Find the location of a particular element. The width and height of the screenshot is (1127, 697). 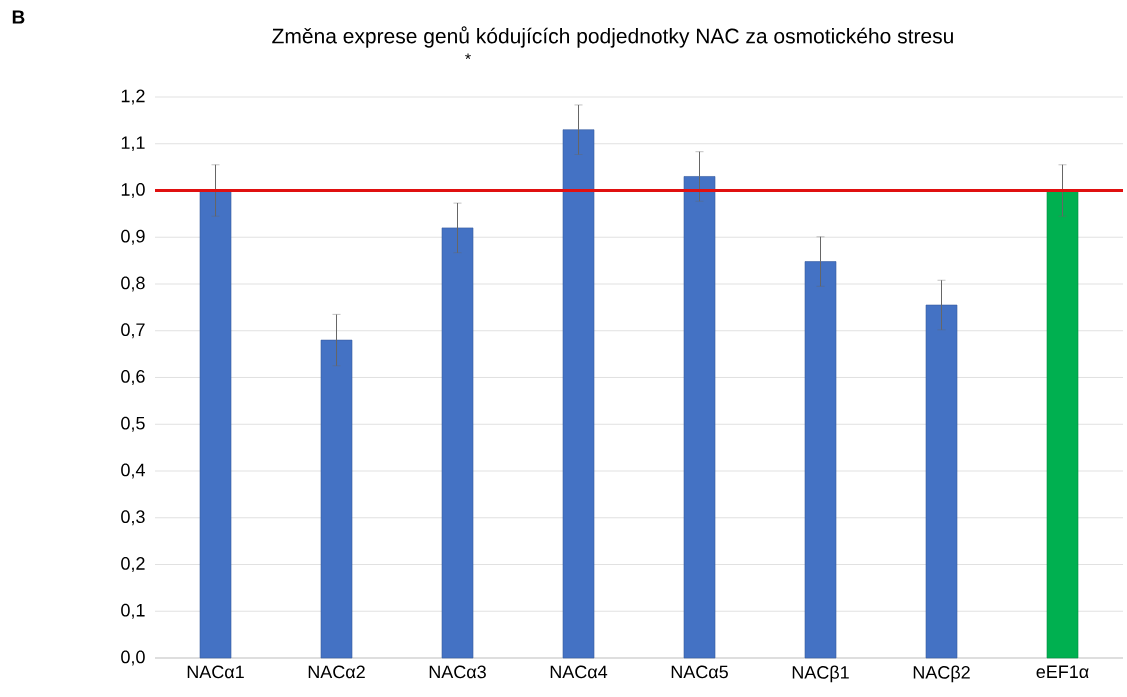

y-tick-label: 0,5 is located at coordinates (133, 424).